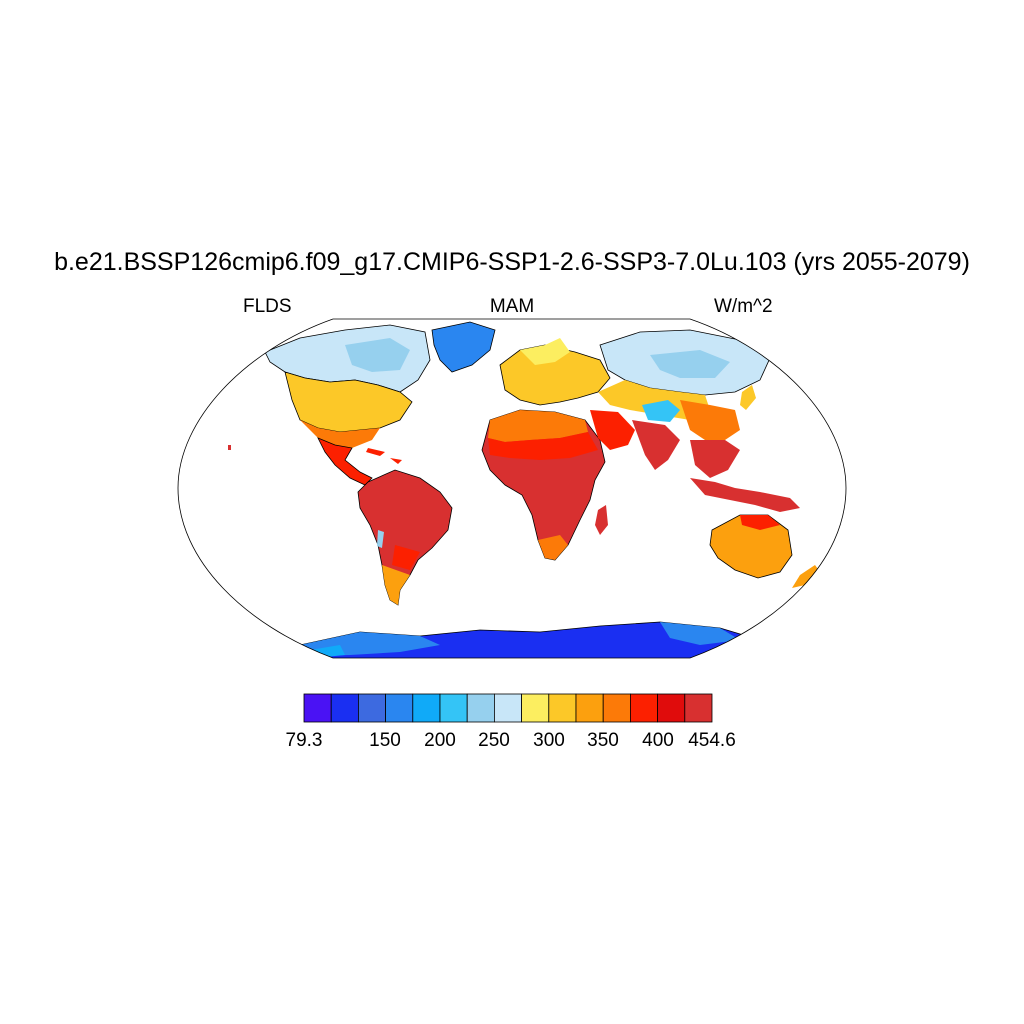 The height and width of the screenshot is (1024, 1024). I want to click on variable-label: FLDS, so click(267, 306).